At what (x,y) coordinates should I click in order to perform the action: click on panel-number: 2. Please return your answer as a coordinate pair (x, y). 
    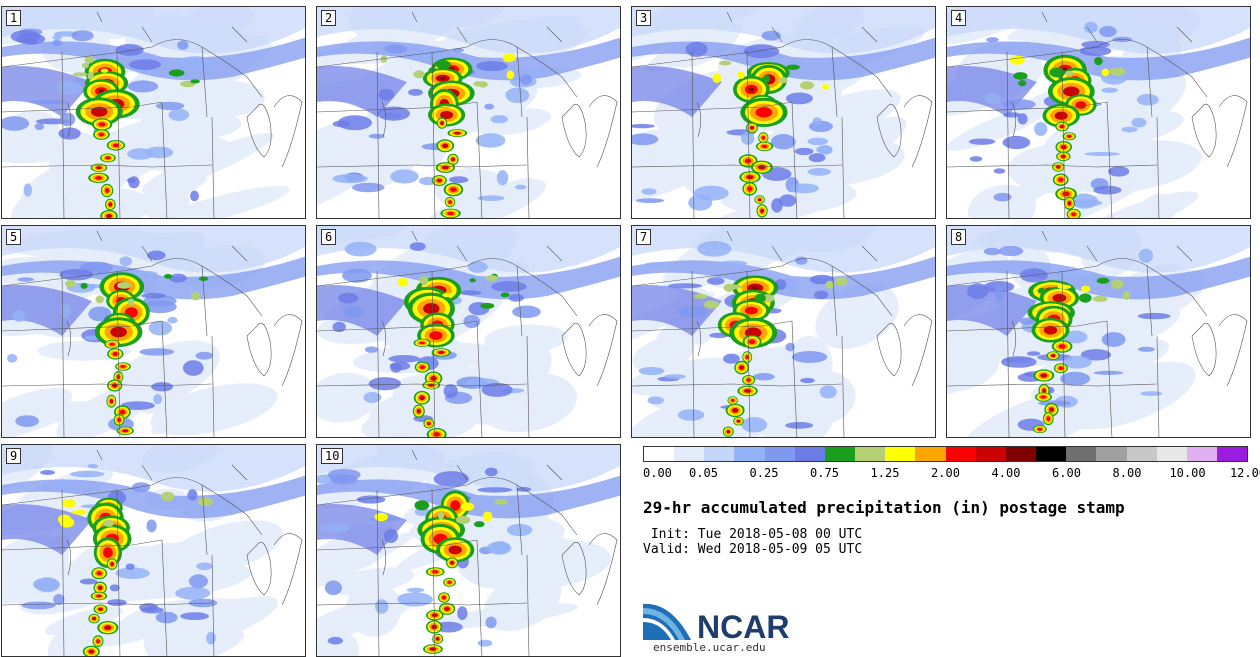
    Looking at the image, I should click on (329, 18).